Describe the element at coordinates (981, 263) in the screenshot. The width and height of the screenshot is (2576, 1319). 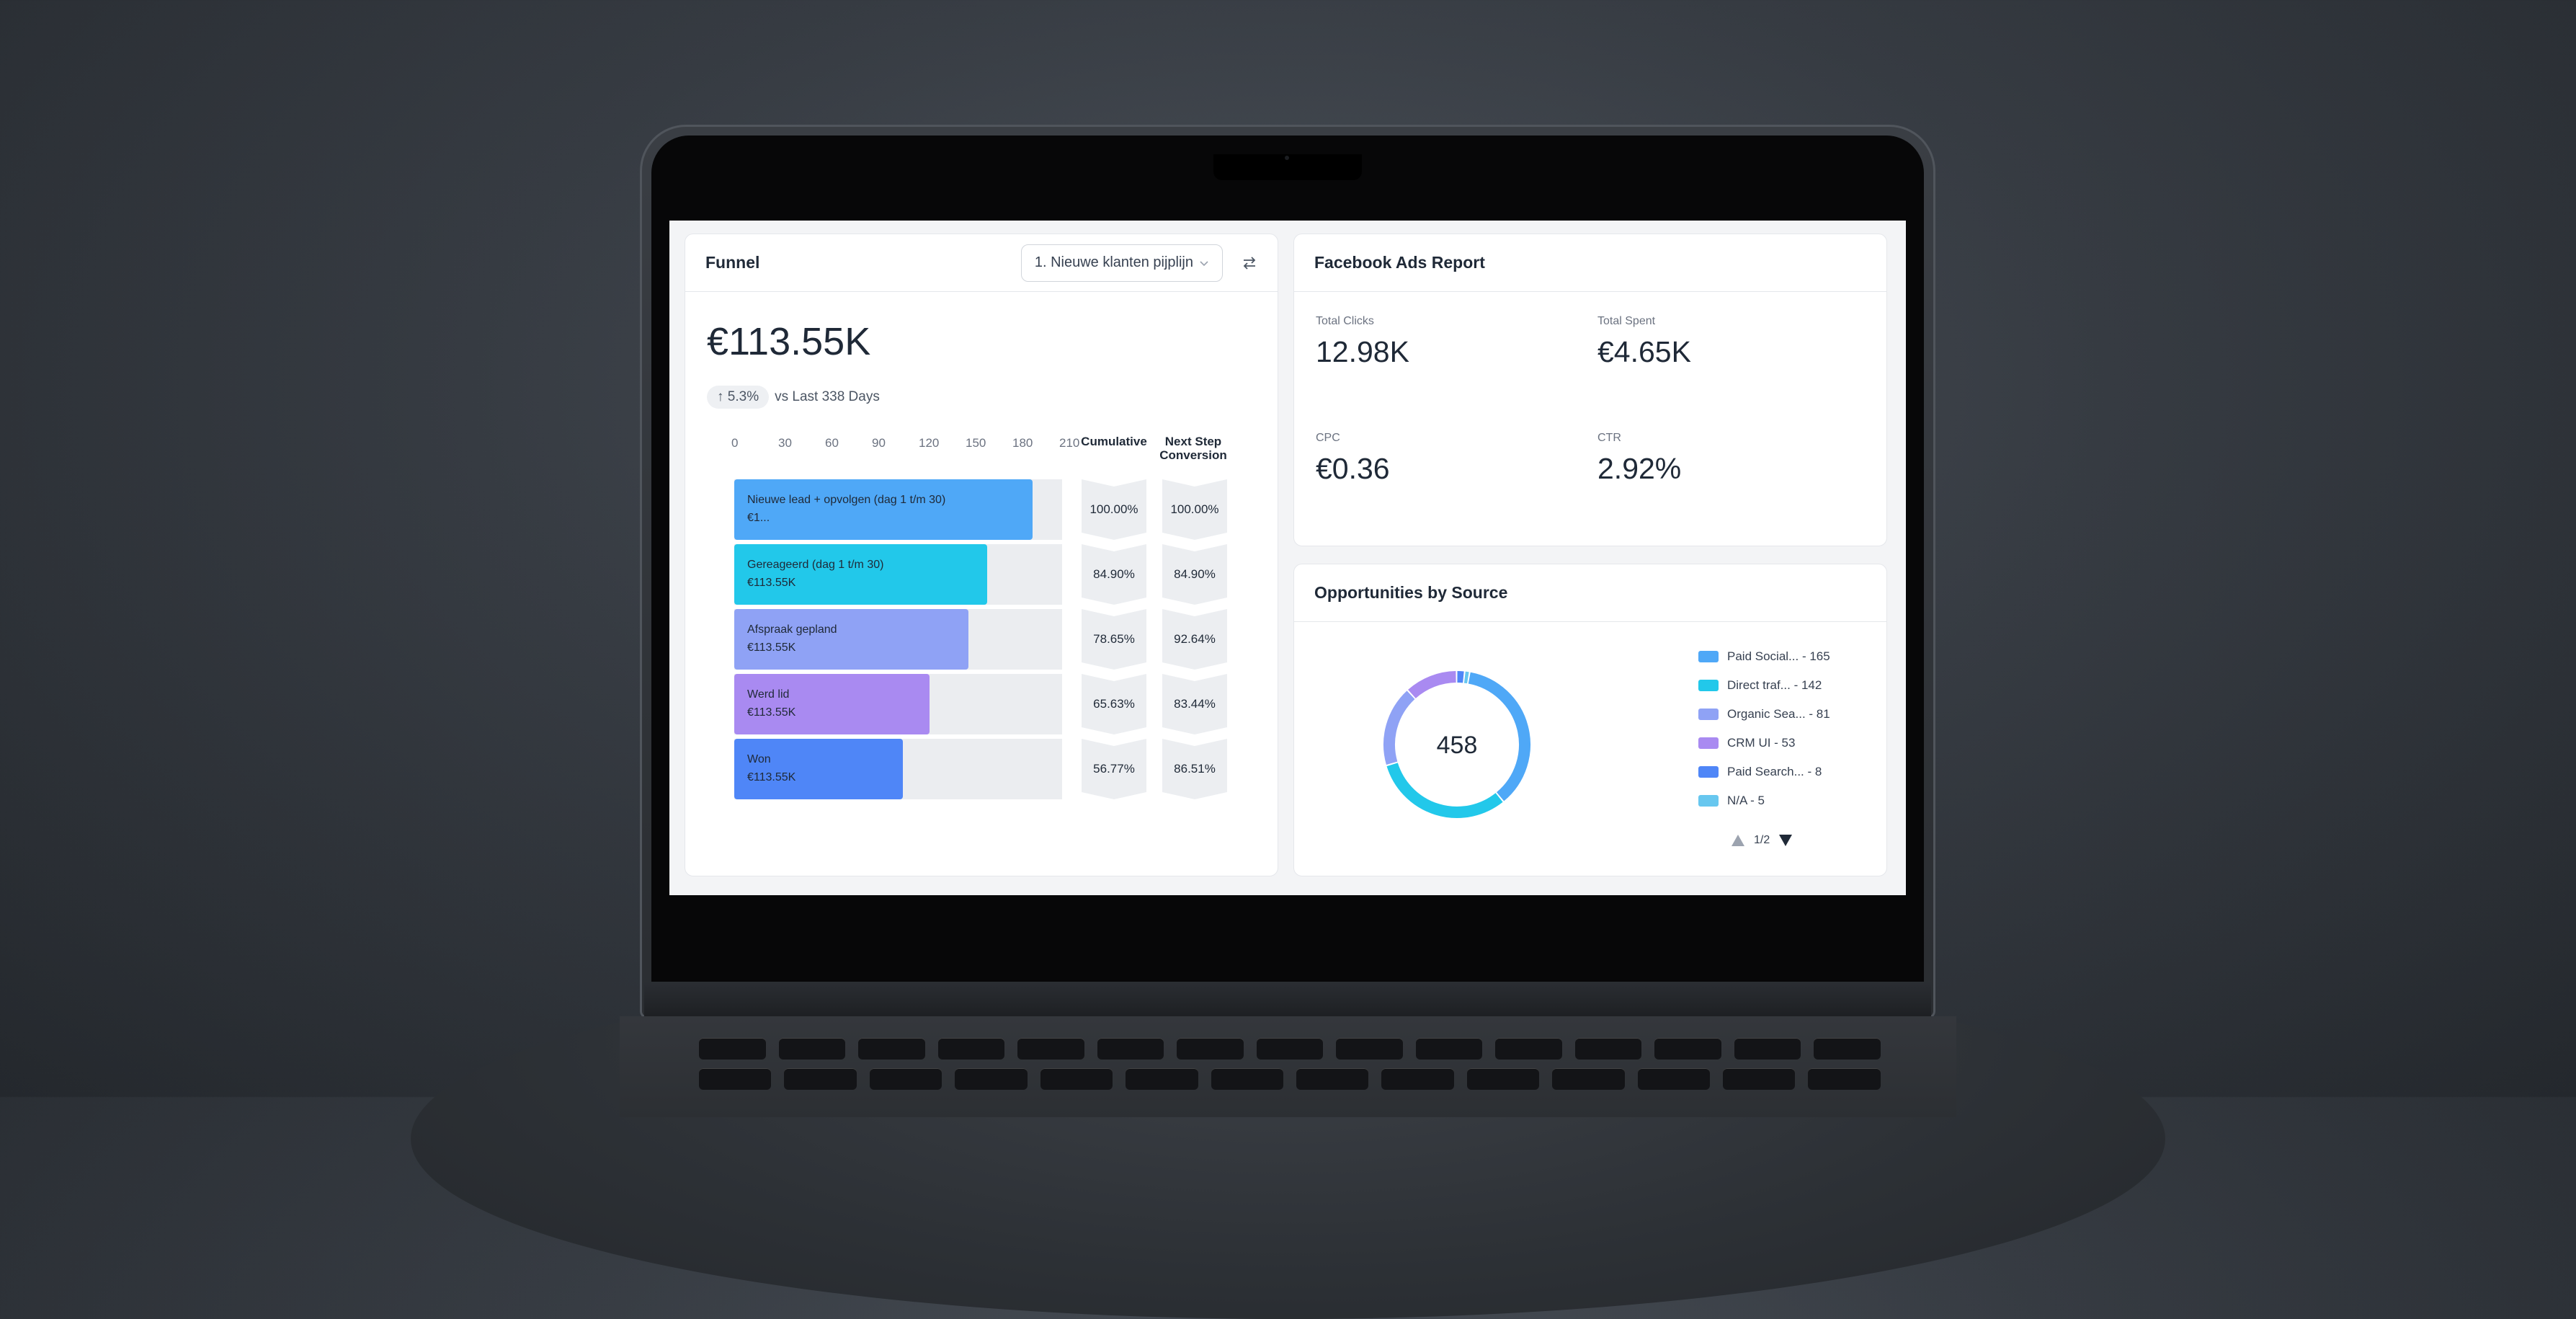
I see `funnel-header: Funnel 1. Nieuwe klanten pijplijn` at that location.